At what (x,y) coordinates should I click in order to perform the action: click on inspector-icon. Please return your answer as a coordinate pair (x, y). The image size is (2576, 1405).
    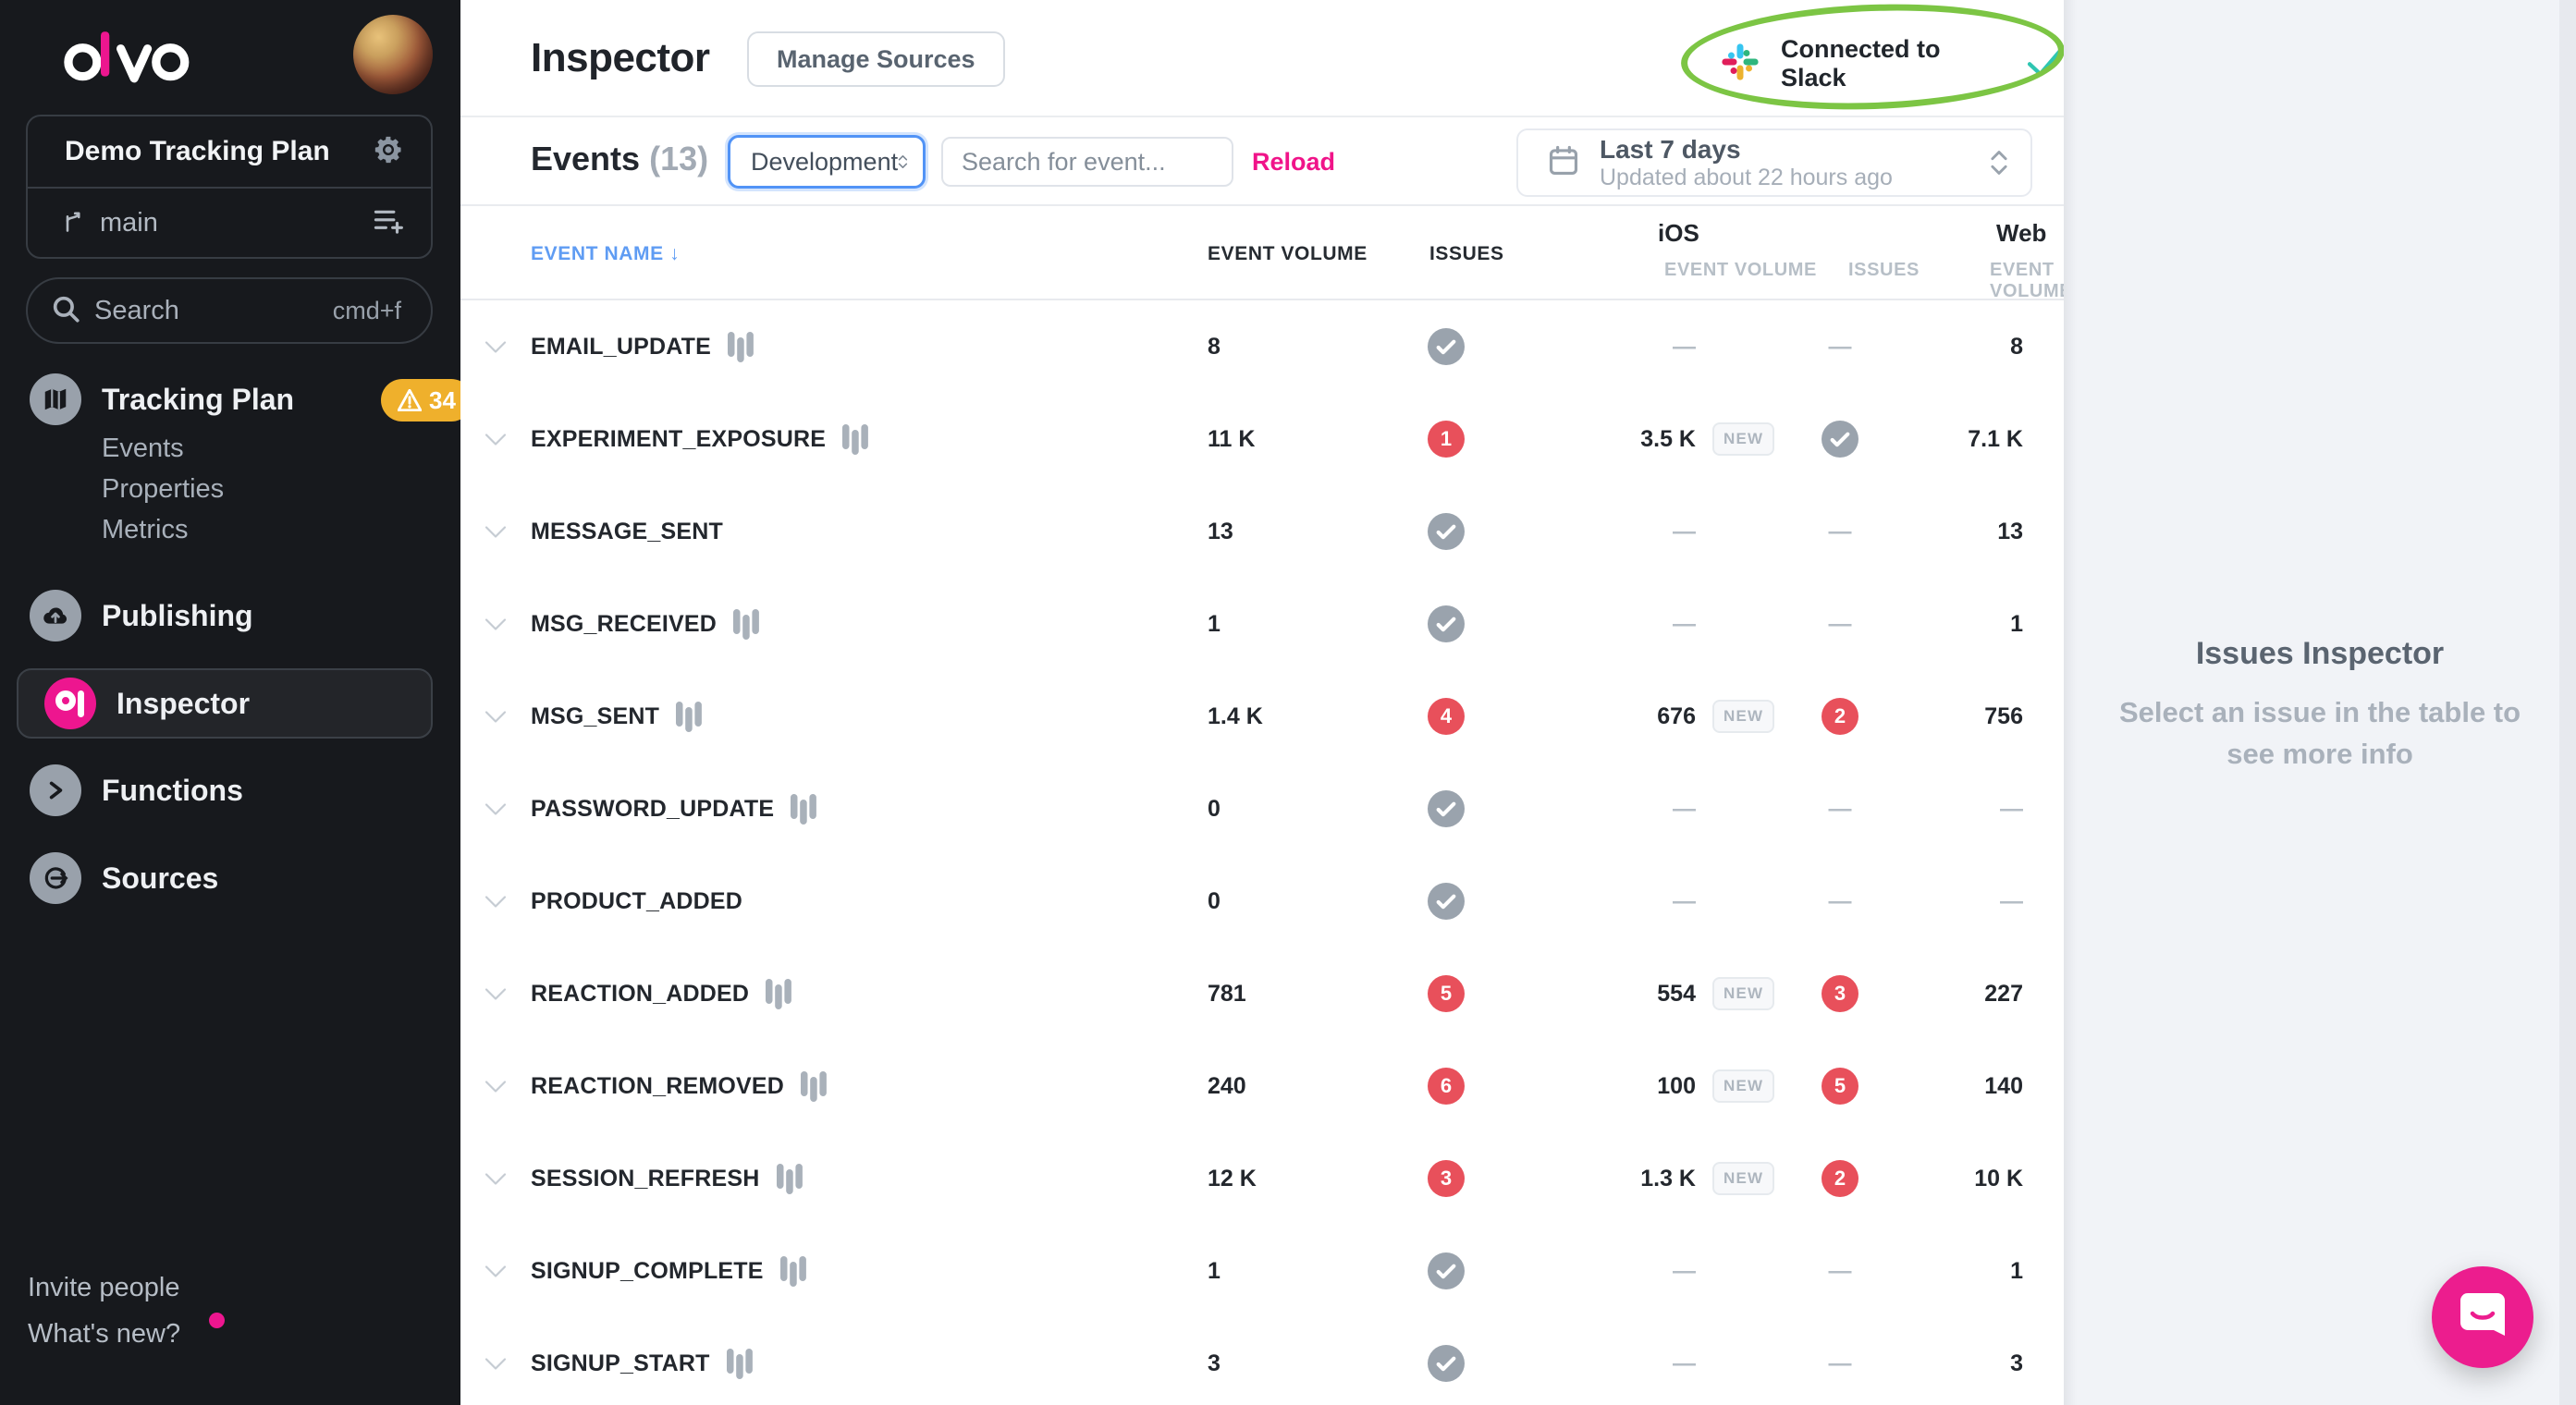
    Looking at the image, I should click on (70, 703).